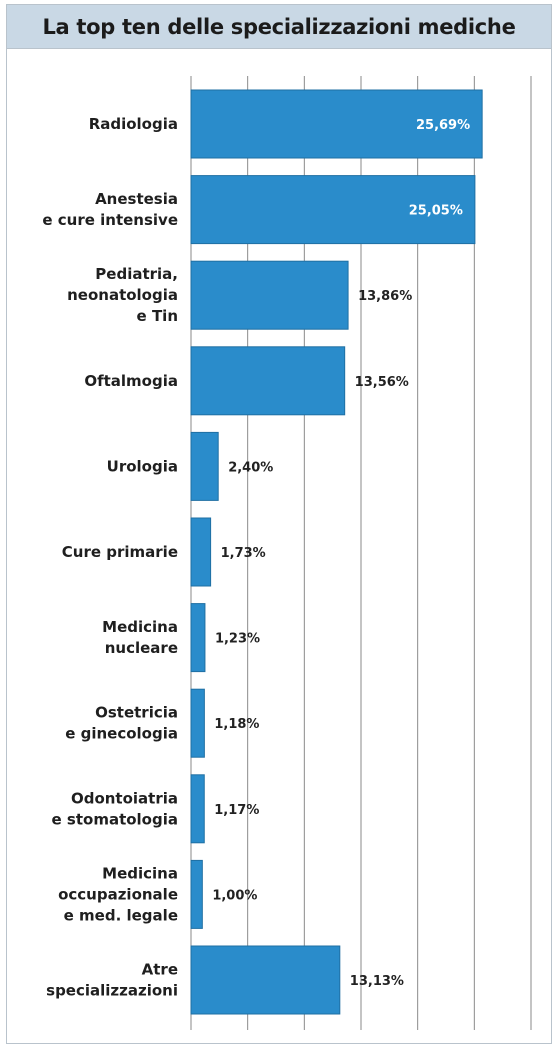  I want to click on category-label: Odontoiatria e stomatologia, so click(115, 808).